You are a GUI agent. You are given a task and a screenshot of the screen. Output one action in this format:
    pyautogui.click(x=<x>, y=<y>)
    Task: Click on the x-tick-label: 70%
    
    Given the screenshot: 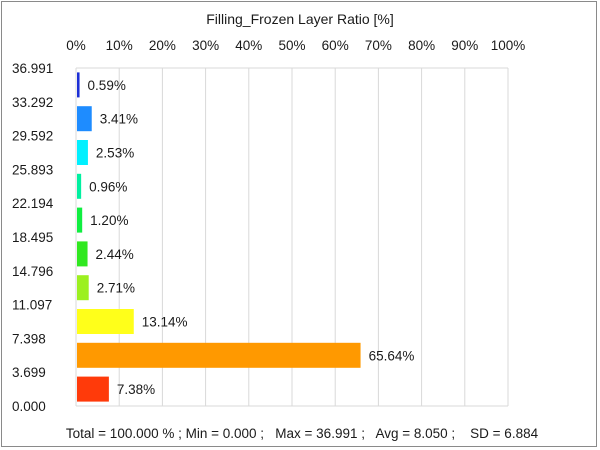 What is the action you would take?
    pyautogui.click(x=378, y=45)
    